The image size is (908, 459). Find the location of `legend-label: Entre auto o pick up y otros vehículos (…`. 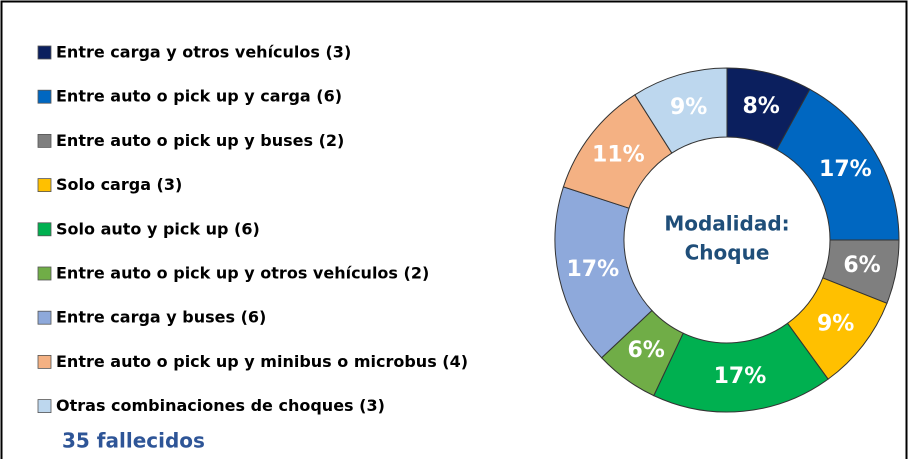

legend-label: Entre auto o pick up y otros vehículos (… is located at coordinates (242, 273).